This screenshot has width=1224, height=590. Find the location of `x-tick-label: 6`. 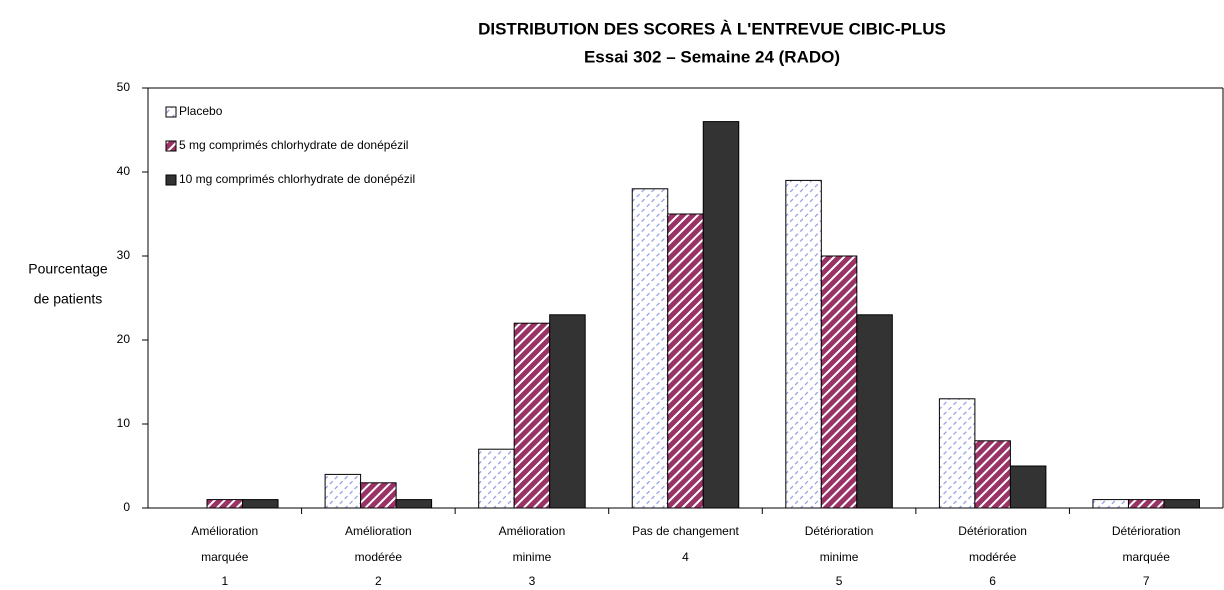

x-tick-label: 6 is located at coordinates (992, 581).